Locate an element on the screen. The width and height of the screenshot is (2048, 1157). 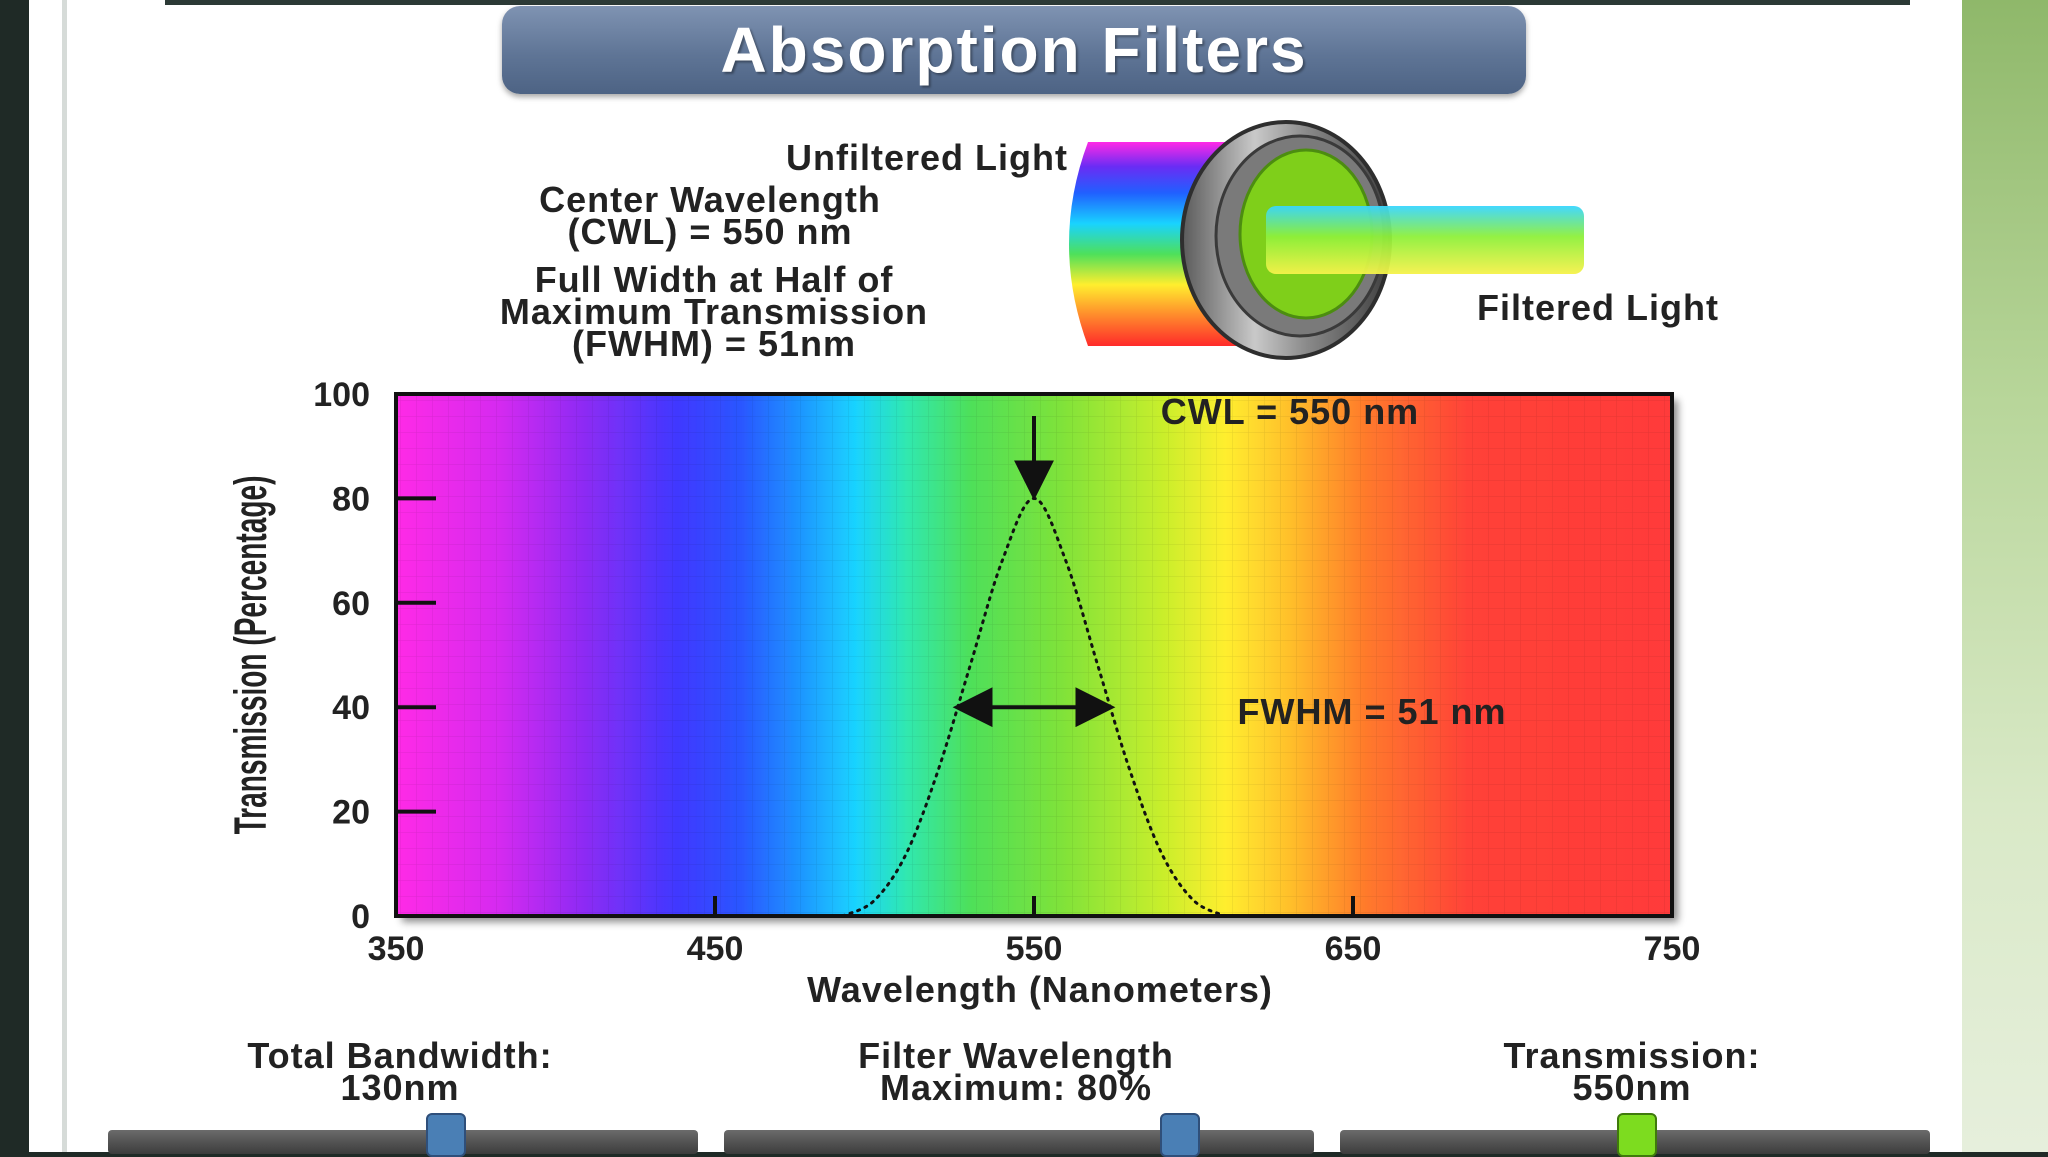
top-strip is located at coordinates (1037, 2).